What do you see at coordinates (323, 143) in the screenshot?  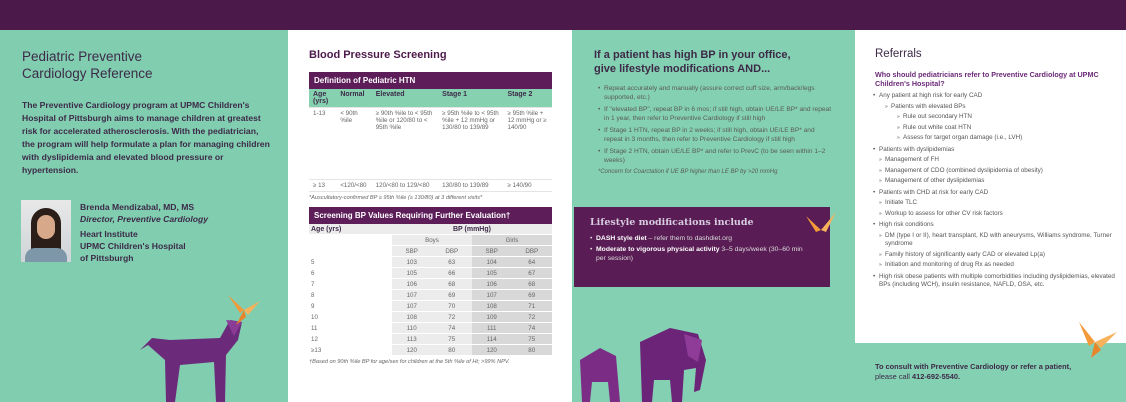 I see `cell: 1-13` at bounding box center [323, 143].